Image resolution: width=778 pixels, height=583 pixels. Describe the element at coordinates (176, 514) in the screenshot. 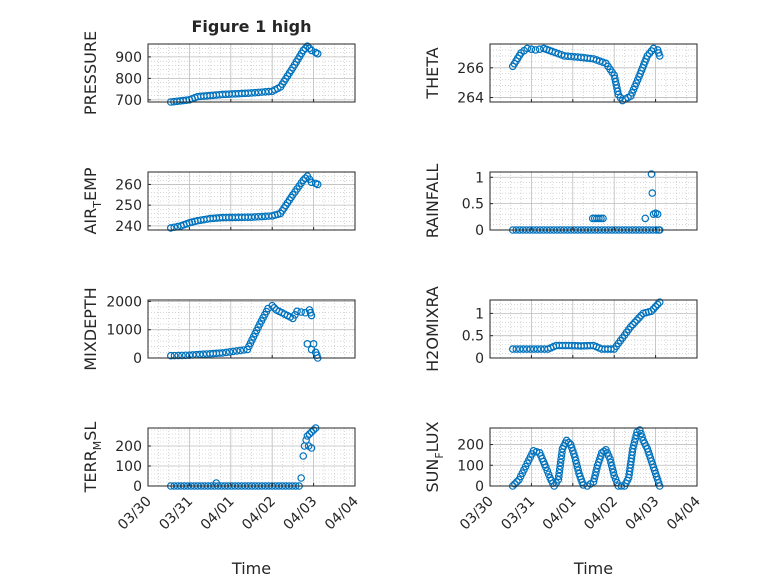

I see `x-tick-label: 03/31` at that location.